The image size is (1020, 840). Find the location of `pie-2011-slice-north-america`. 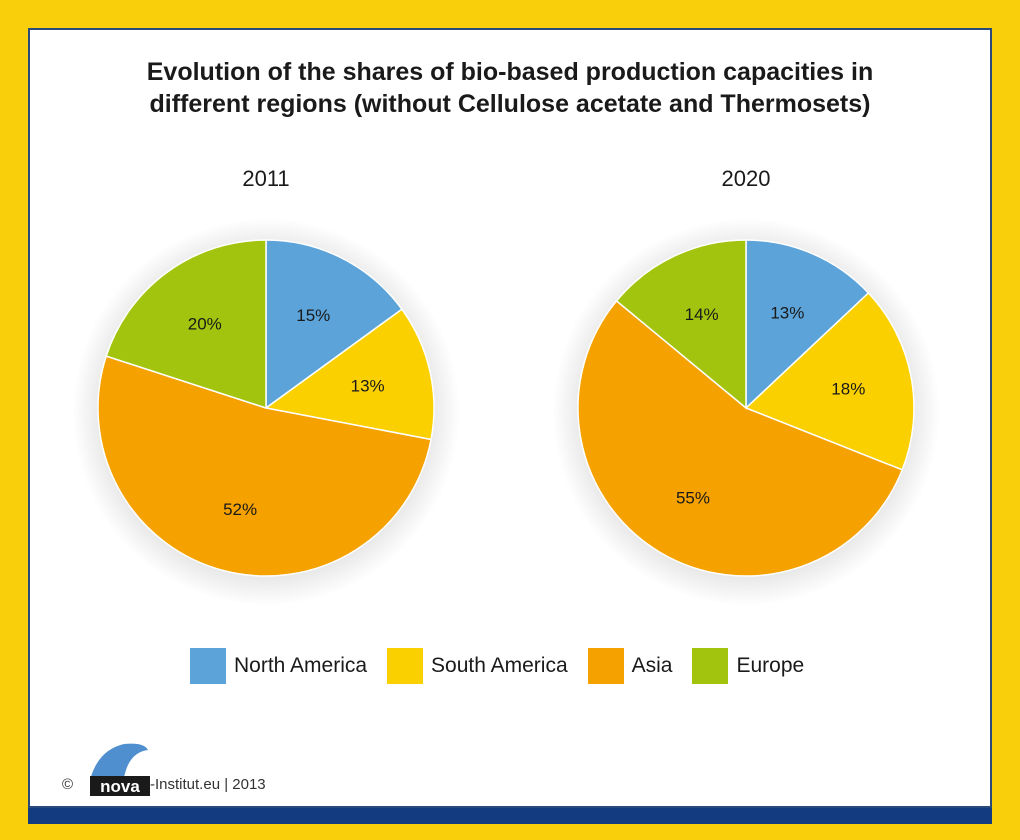

pie-2011-slice-north-america is located at coordinates (334, 324).